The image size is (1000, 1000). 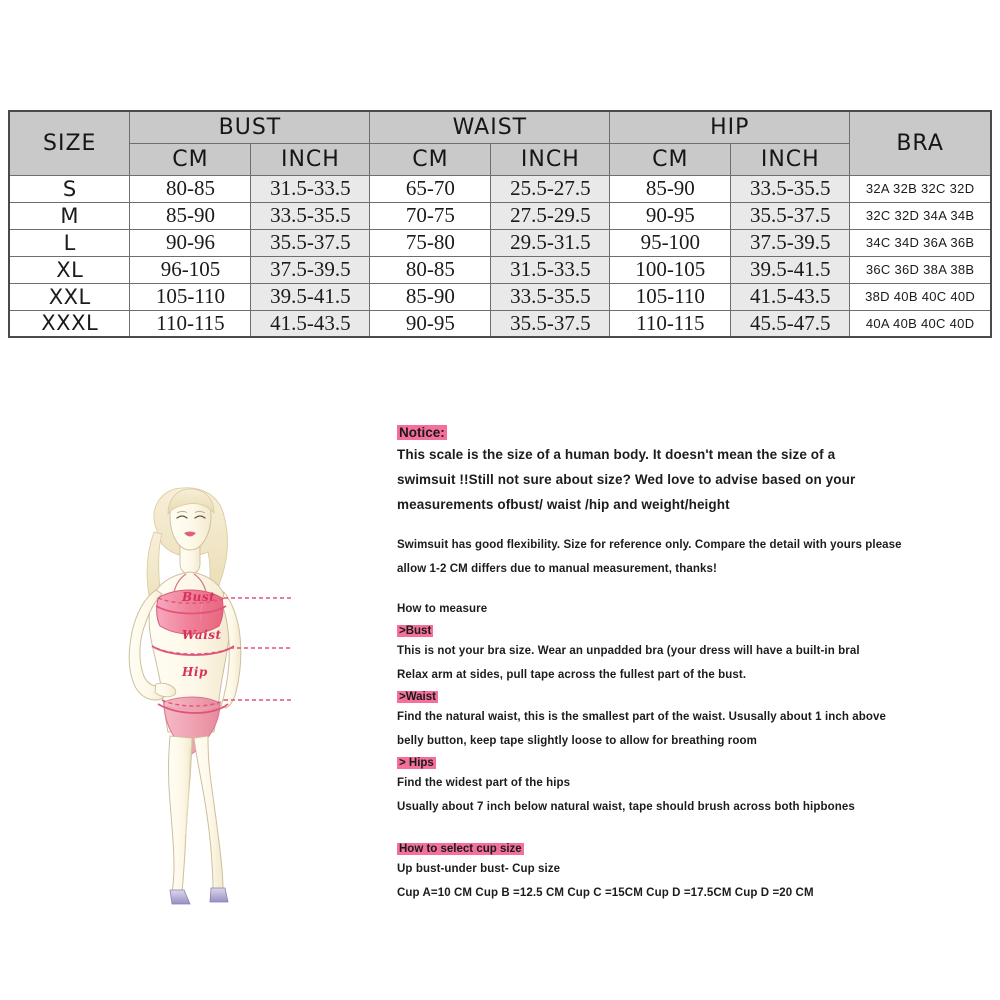 I want to click on cell-waist-cm: 65-70, so click(x=430, y=188).